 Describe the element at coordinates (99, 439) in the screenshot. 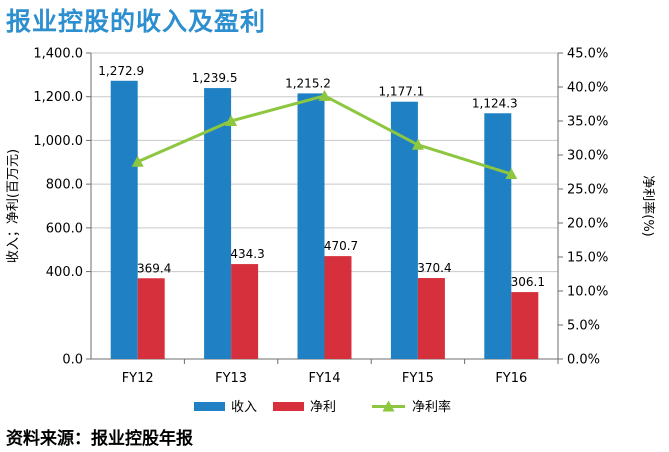

I see `source-note: 资料来源：报业控股年报` at that location.